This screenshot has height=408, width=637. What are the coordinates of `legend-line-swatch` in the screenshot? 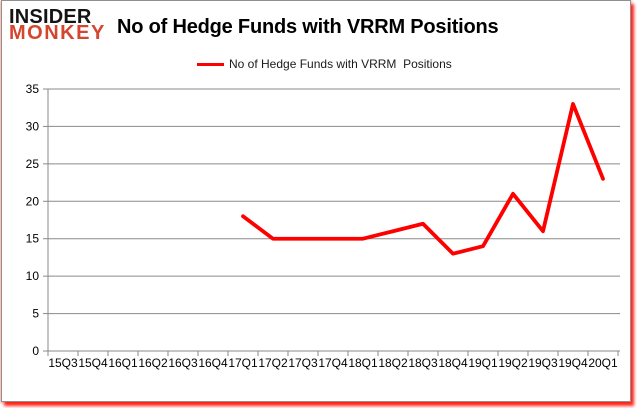 It's located at (210, 64).